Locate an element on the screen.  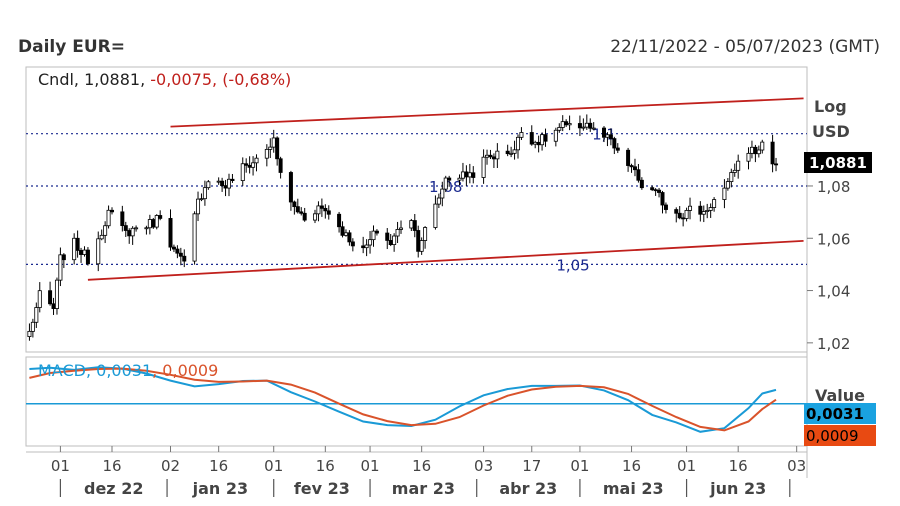
x-tick-label: 02 is located at coordinates (170, 466).